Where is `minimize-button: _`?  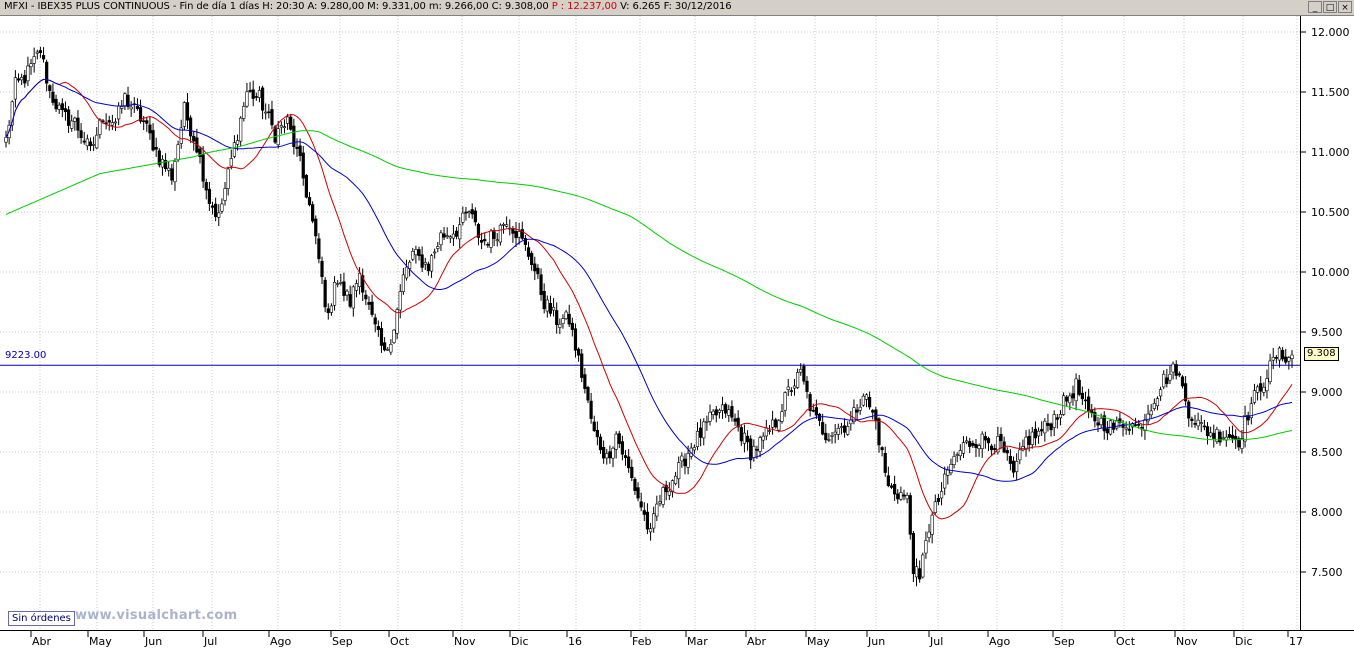 minimize-button: _ is located at coordinates (1315, 7).